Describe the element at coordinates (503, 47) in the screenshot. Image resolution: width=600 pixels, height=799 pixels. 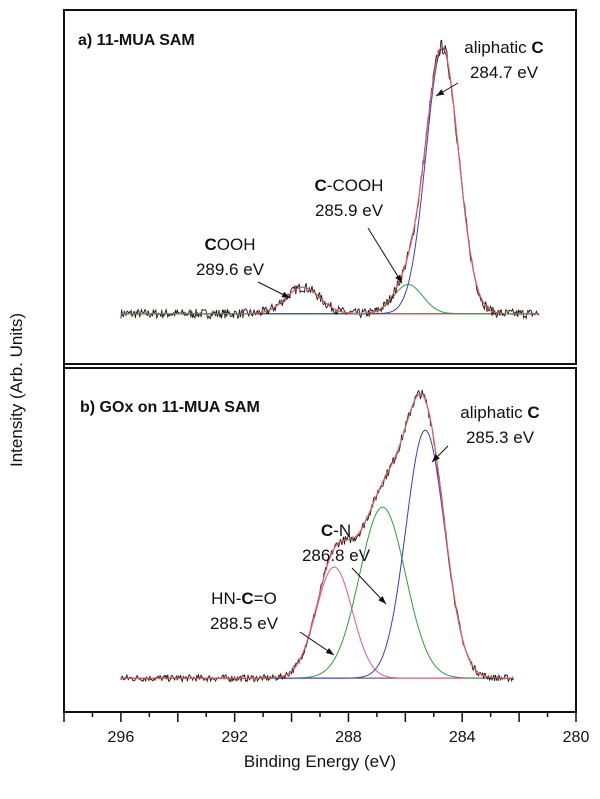
I see `panel-a-peak-label-1: aliphatic C` at that location.